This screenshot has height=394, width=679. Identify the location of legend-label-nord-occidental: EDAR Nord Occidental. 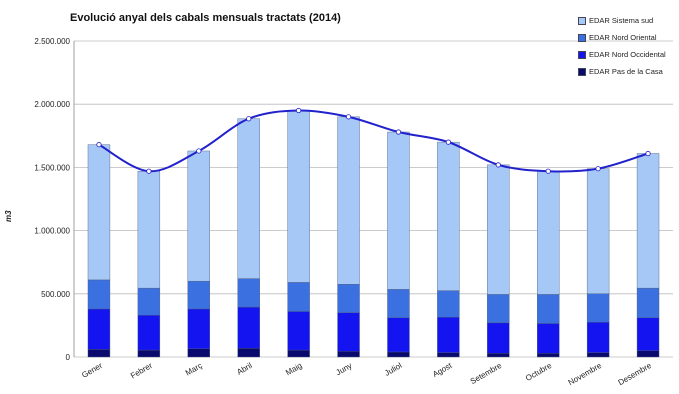
(627, 54).